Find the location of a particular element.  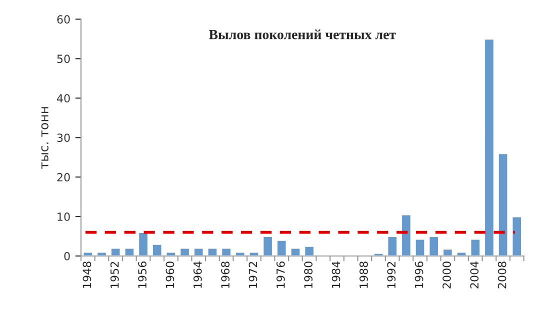

x-tick-label: 1960 is located at coordinates (170, 275).